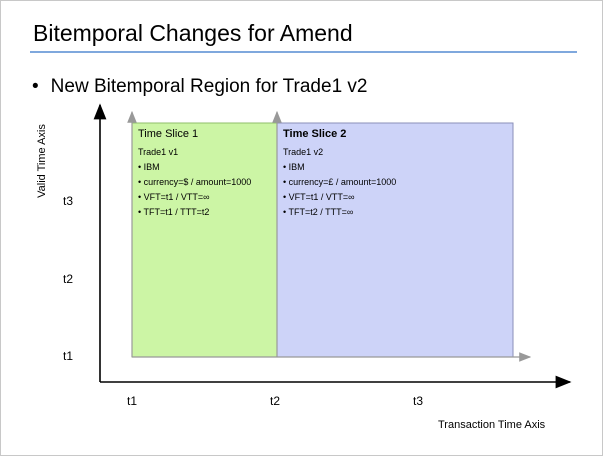  What do you see at coordinates (149, 167) in the screenshot?
I see `time-slice-1-line: • IBM` at bounding box center [149, 167].